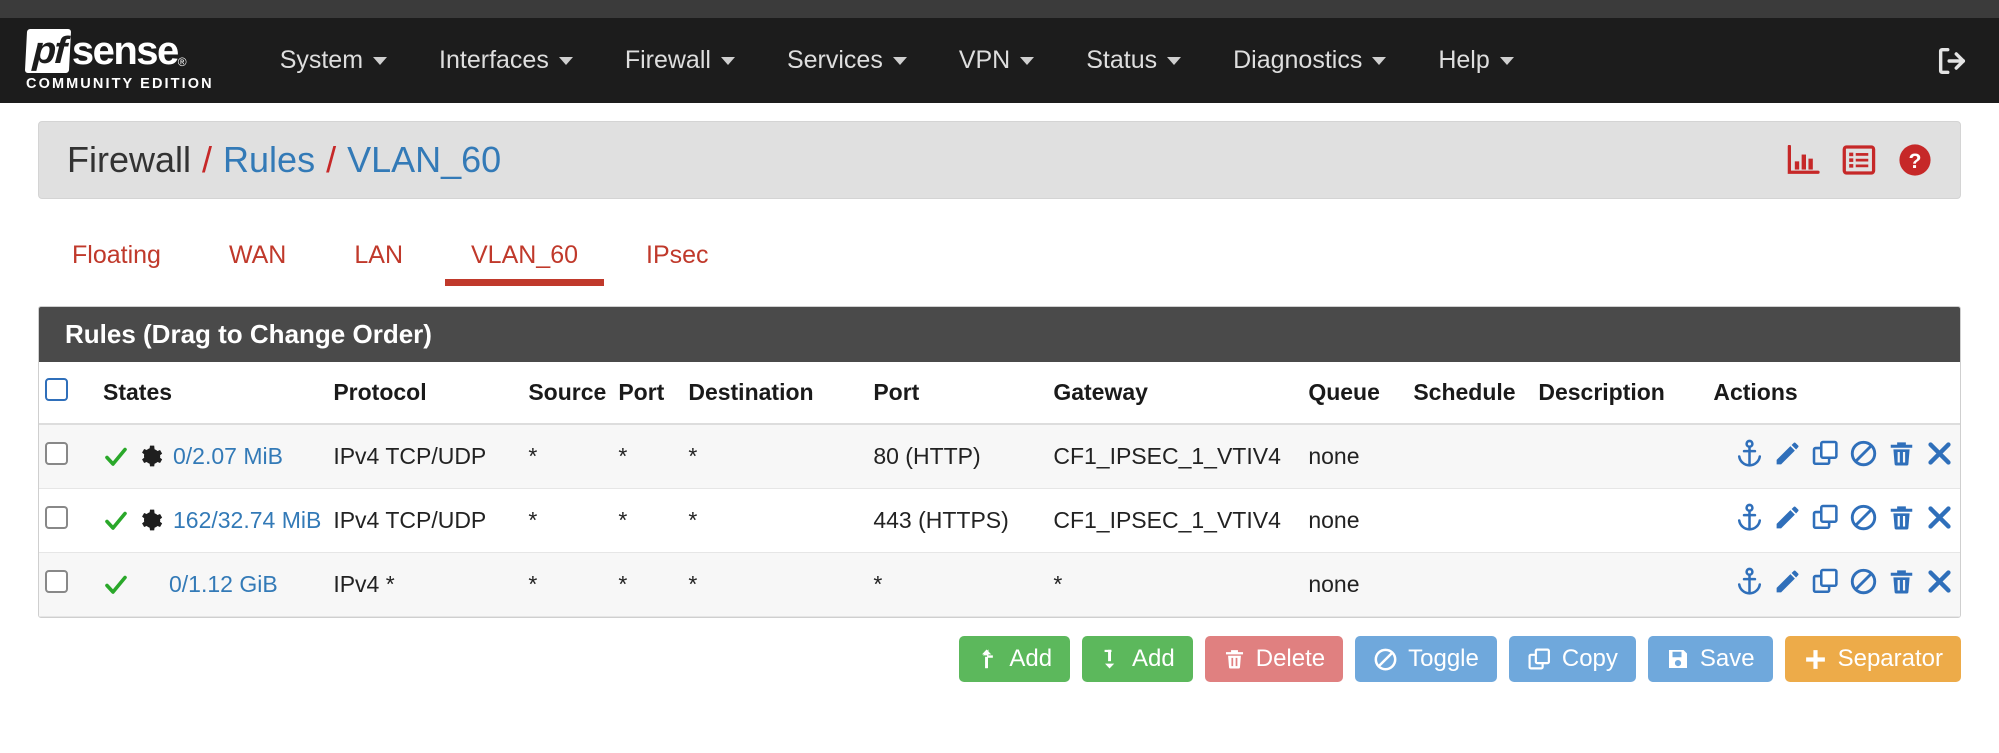 The height and width of the screenshot is (753, 1999). What do you see at coordinates (56, 389) in the screenshot?
I see `select-all-checkbox` at bounding box center [56, 389].